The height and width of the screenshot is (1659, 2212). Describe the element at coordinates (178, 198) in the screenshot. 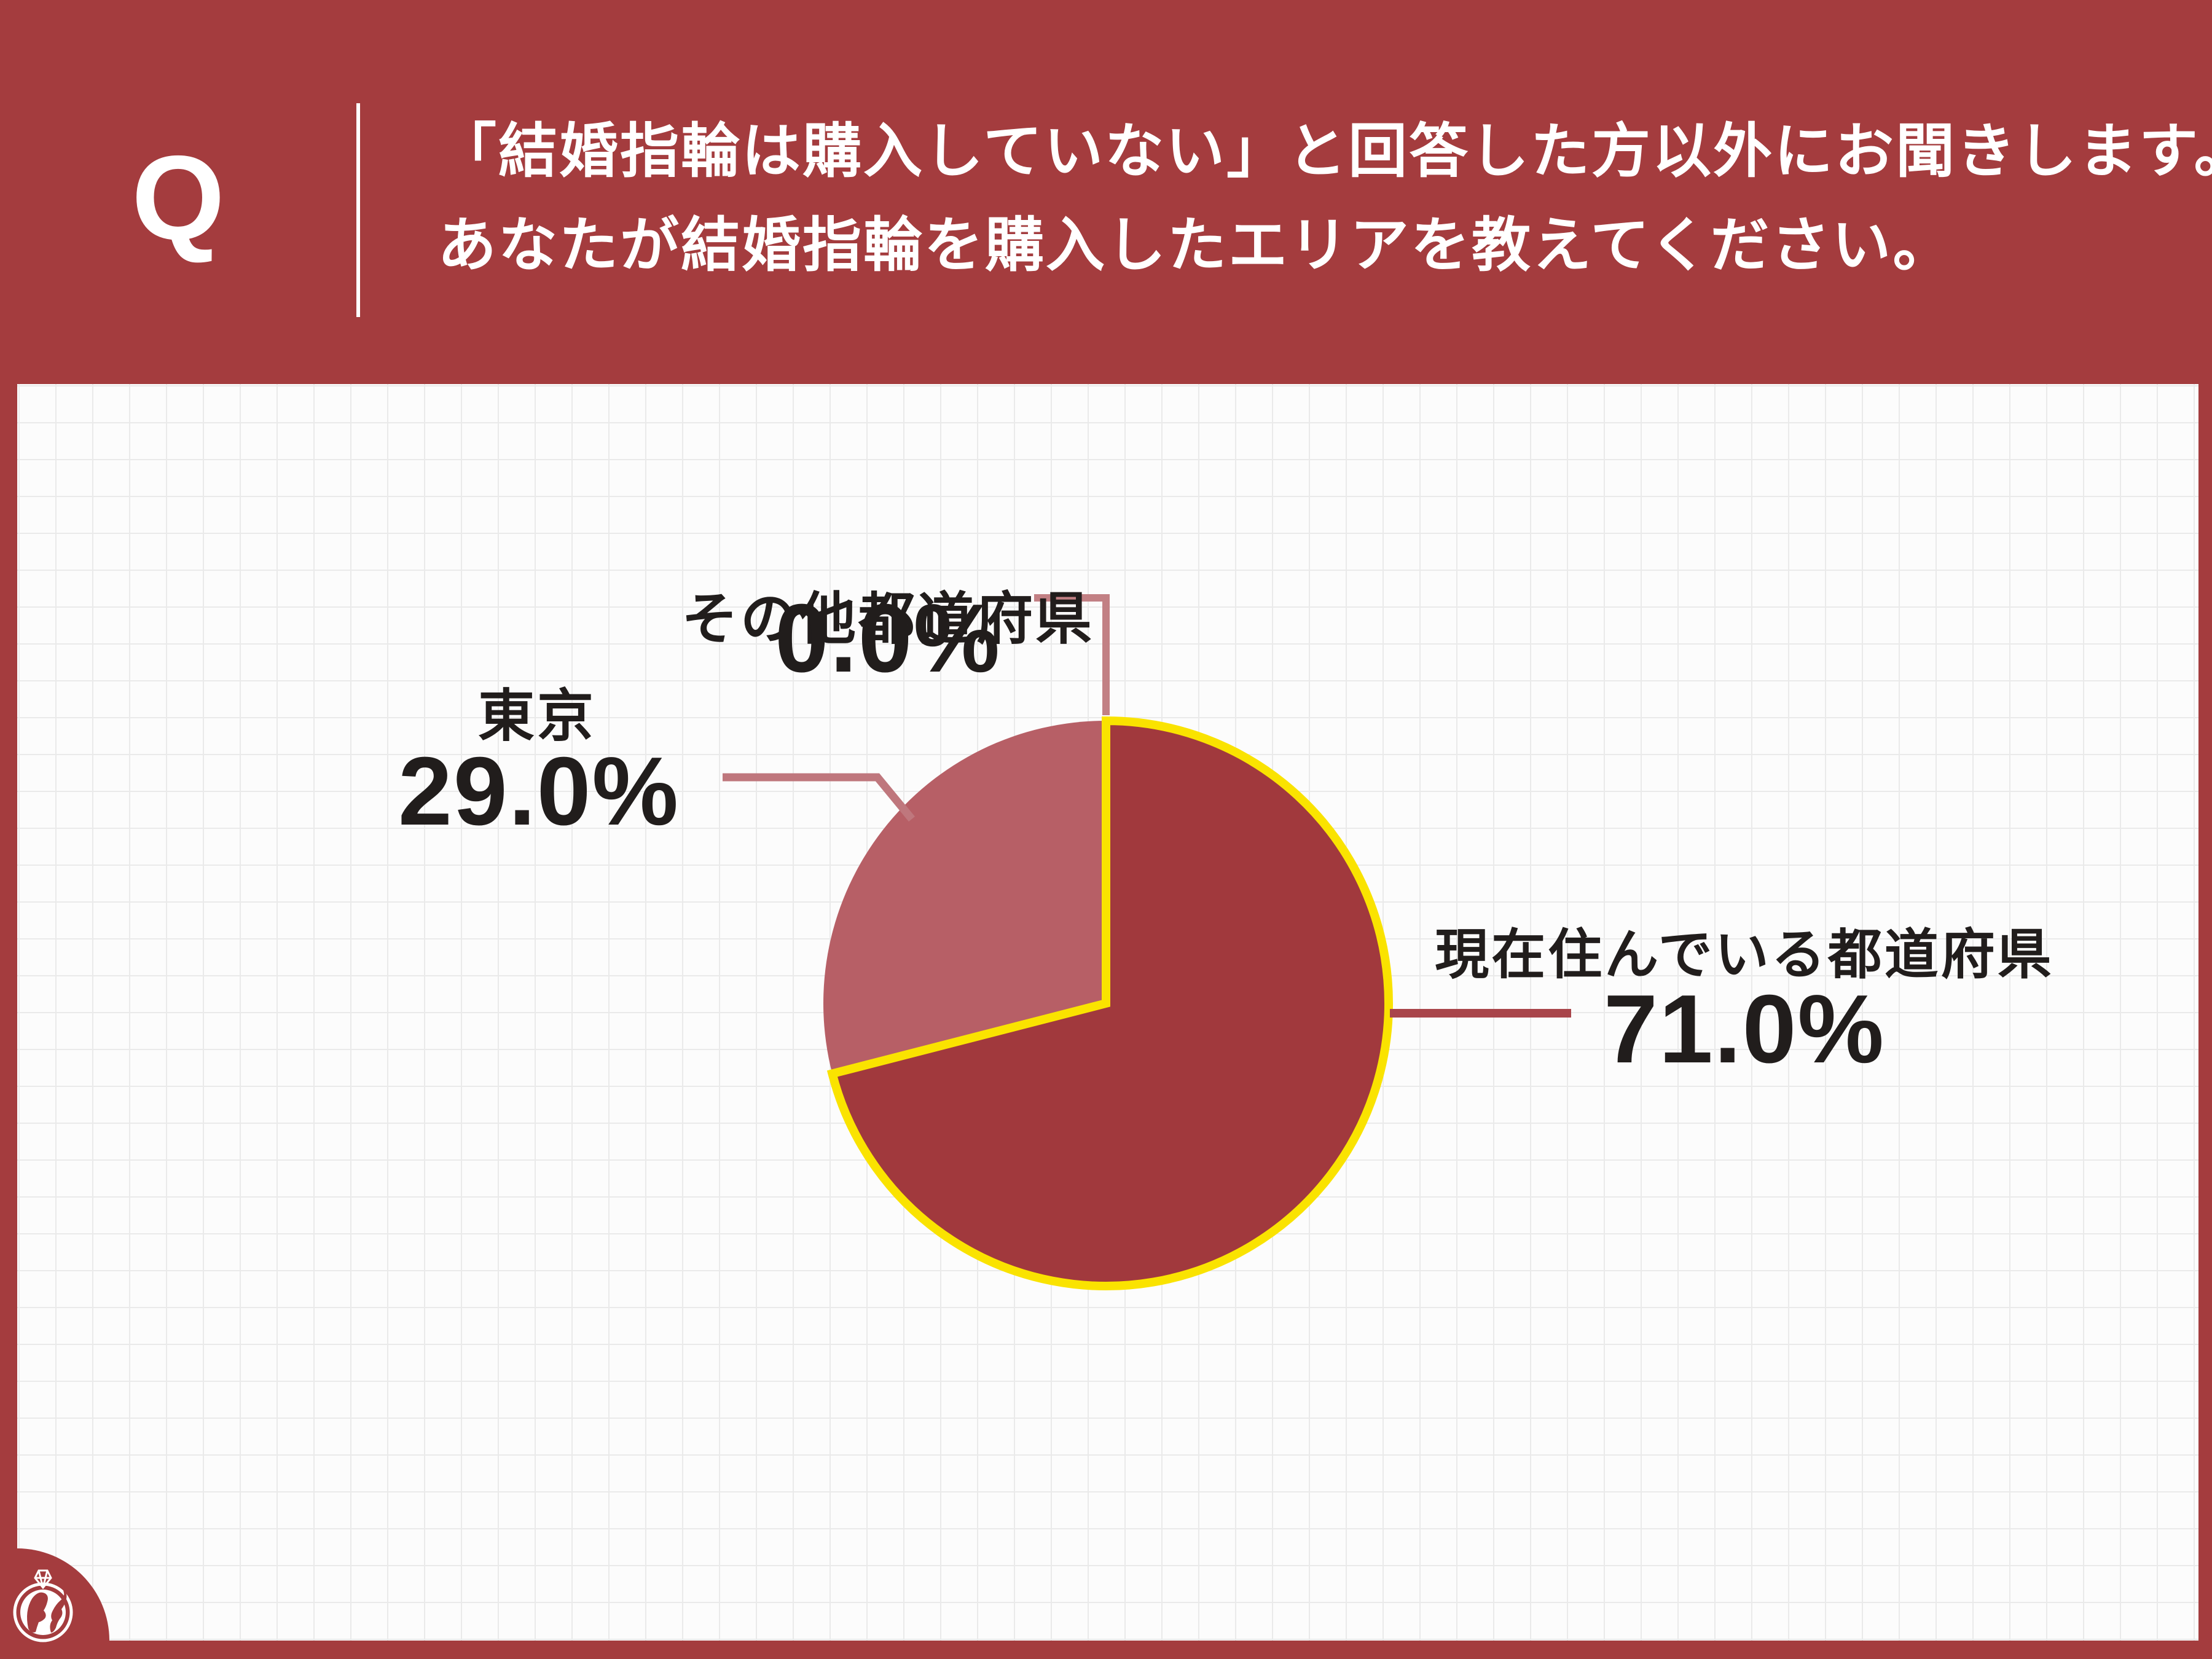

I see `question-mark-label: Q` at that location.